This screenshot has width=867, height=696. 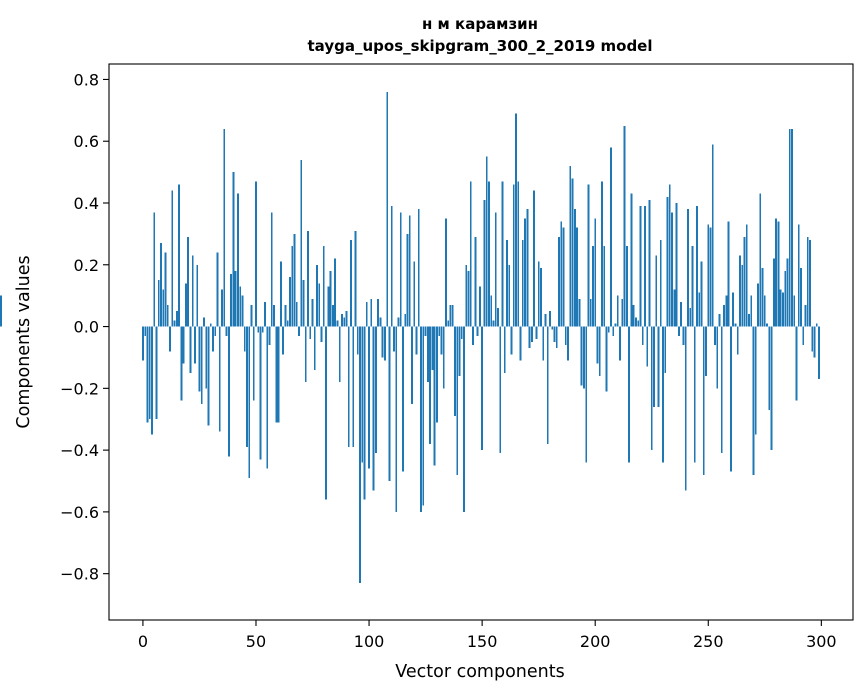 What do you see at coordinates (79, 574) in the screenshot?
I see `y-tick-label: −0.8` at bounding box center [79, 574].